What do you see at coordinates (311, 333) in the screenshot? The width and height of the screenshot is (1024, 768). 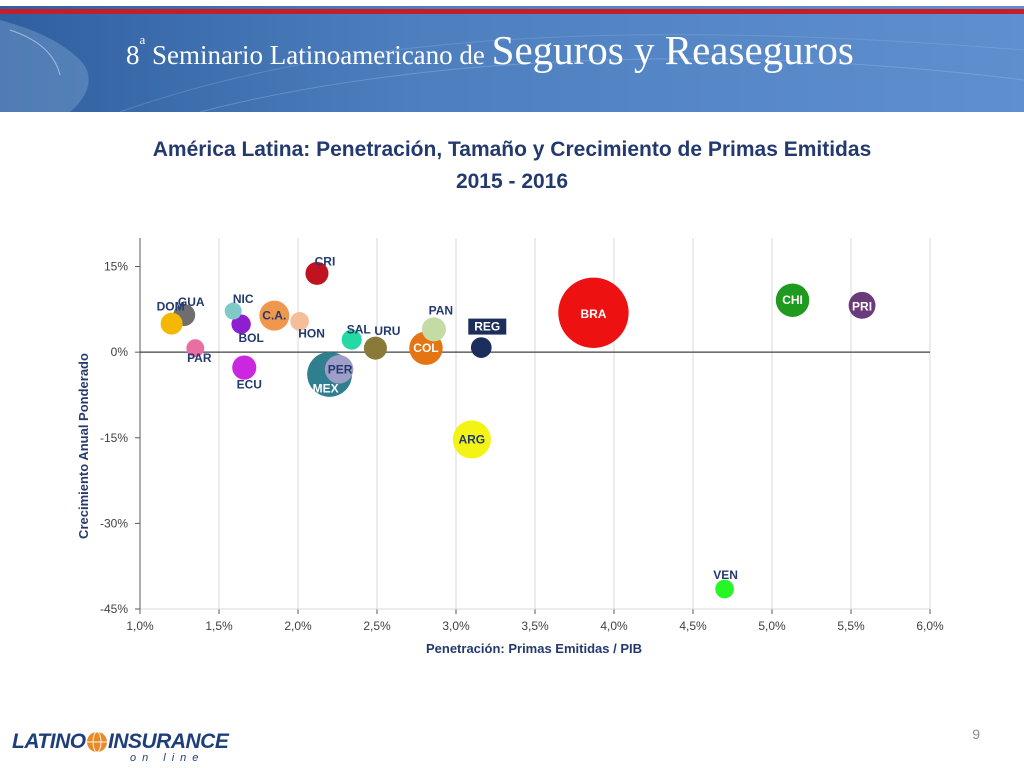 I see `point-label-hon: HON` at bounding box center [311, 333].